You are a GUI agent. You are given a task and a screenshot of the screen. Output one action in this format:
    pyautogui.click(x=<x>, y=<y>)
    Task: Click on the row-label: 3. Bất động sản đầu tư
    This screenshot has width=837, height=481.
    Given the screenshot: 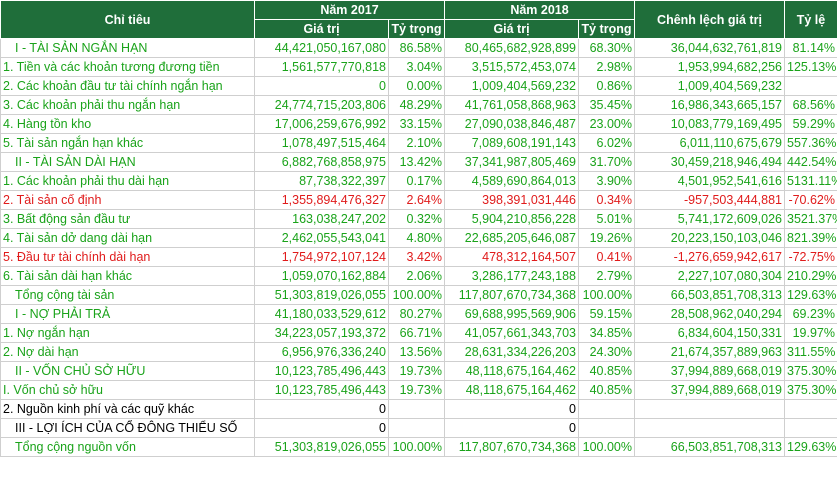 What is the action you would take?
    pyautogui.click(x=127, y=219)
    